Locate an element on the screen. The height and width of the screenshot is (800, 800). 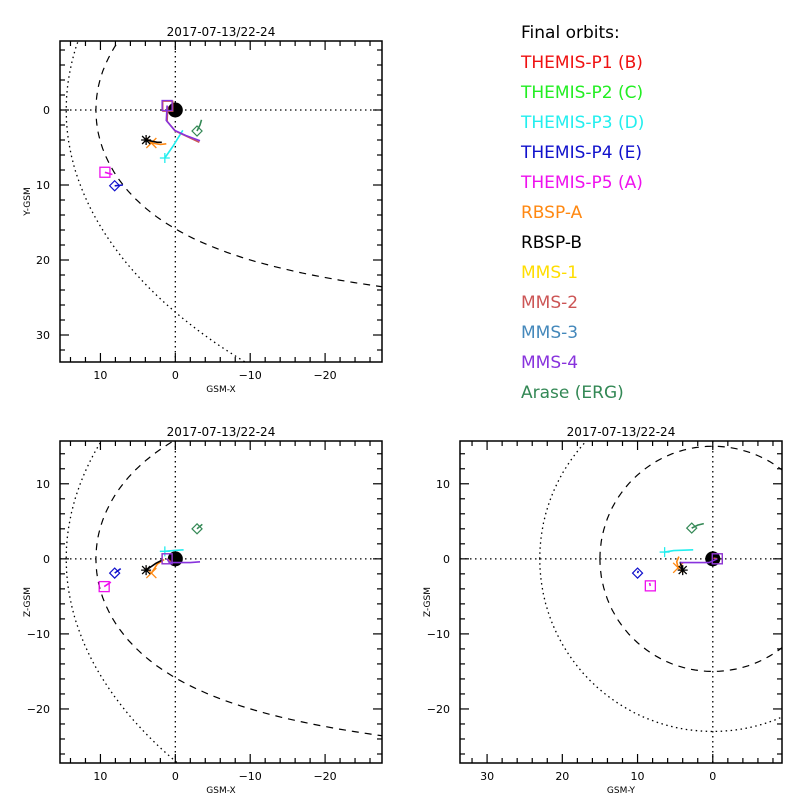
y-axis-label: Y-GSM is located at coordinates (28, 201).